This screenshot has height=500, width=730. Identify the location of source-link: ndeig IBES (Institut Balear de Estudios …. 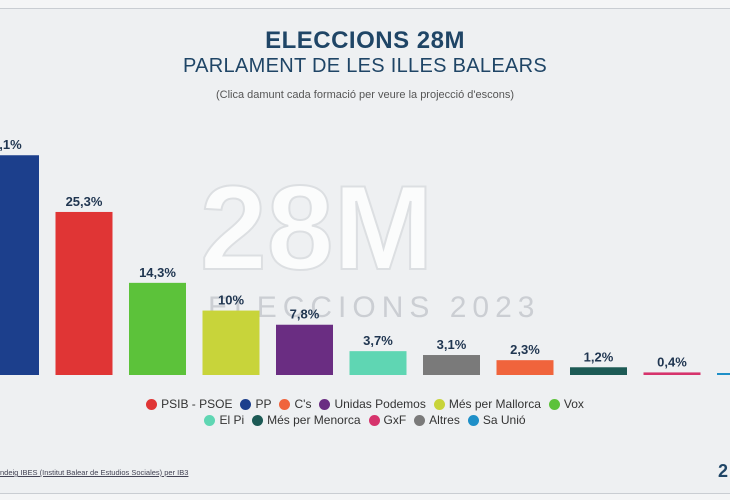
(94, 472).